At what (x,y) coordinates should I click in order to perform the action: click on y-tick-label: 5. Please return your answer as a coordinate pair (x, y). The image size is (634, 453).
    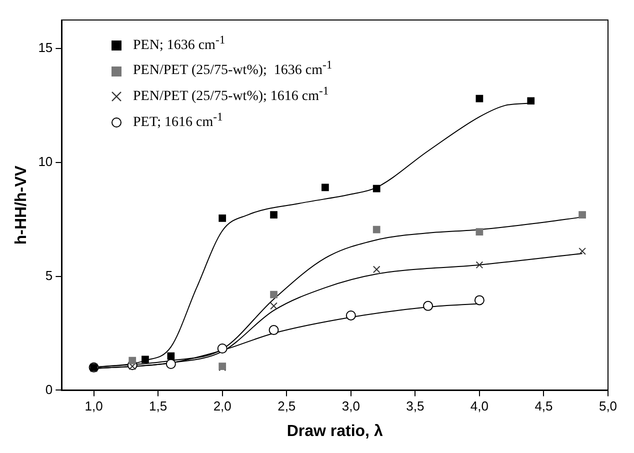
    Looking at the image, I should click on (49, 275).